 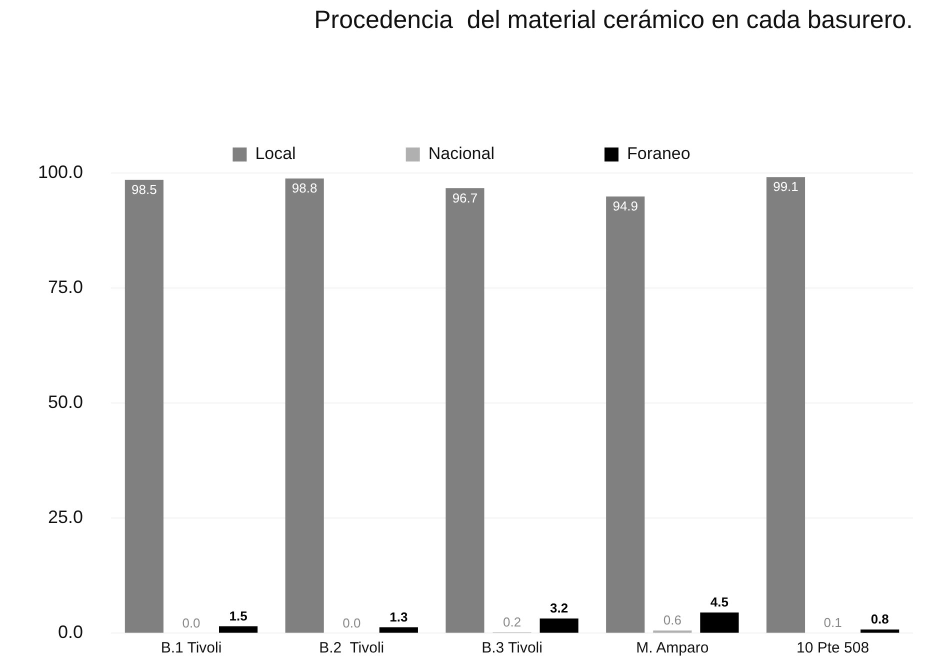 I want to click on data-label: 0.1, so click(x=833, y=622).